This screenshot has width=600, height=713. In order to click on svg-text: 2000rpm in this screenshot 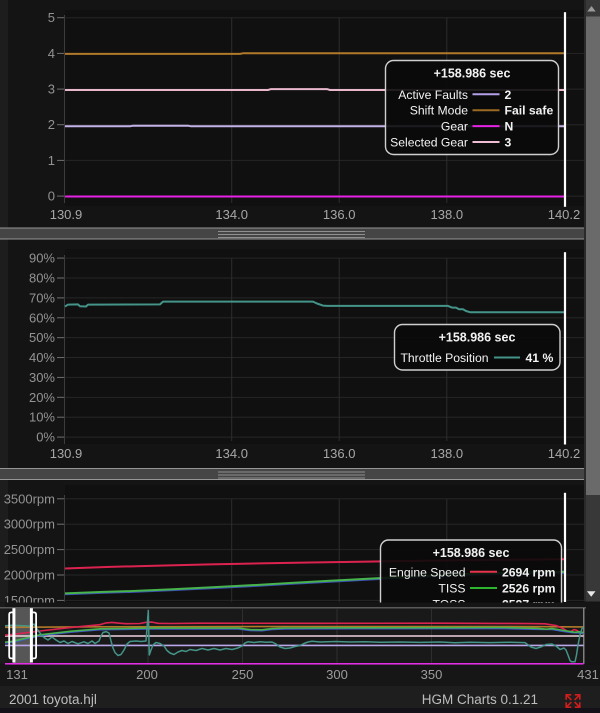, I will do `click(29, 575)`.